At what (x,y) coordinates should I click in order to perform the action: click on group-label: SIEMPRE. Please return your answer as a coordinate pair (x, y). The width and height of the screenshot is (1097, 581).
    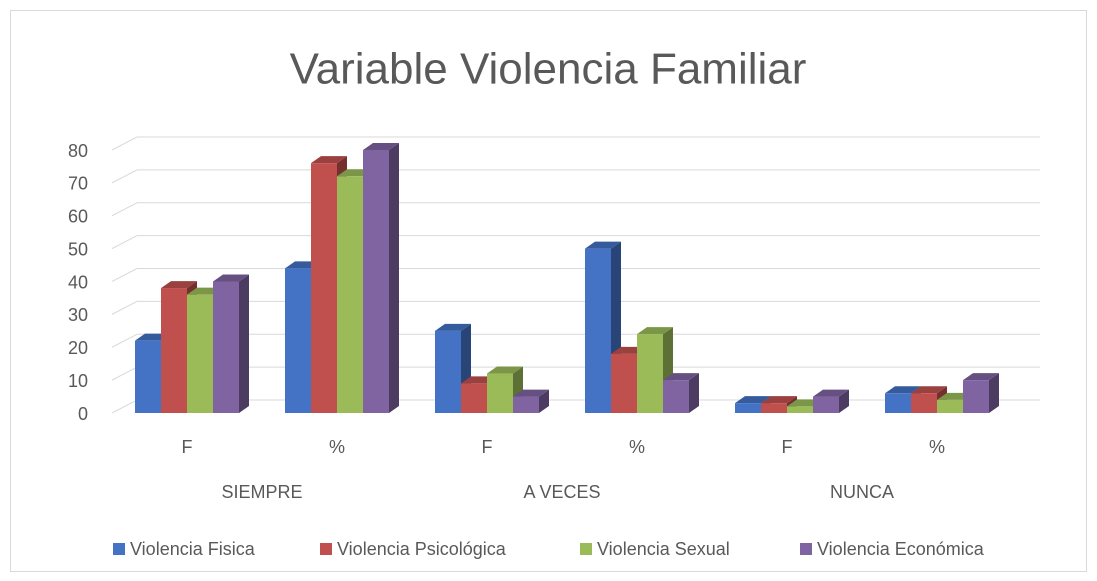
    Looking at the image, I should click on (261, 492).